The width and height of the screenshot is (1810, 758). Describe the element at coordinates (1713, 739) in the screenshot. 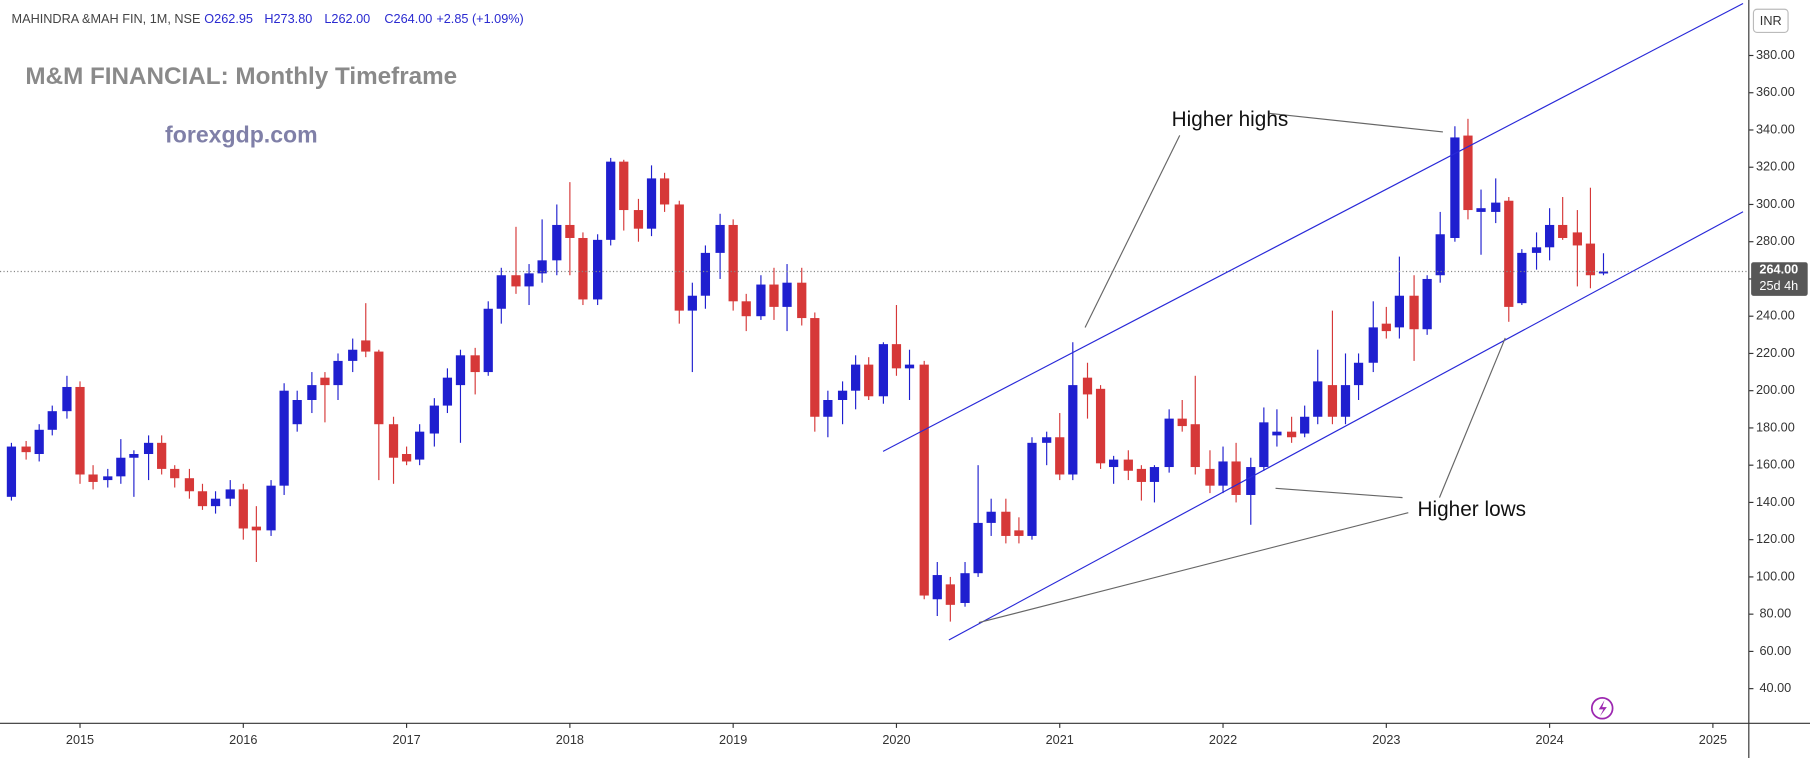

I see `x-tick-label: 2025` at that location.